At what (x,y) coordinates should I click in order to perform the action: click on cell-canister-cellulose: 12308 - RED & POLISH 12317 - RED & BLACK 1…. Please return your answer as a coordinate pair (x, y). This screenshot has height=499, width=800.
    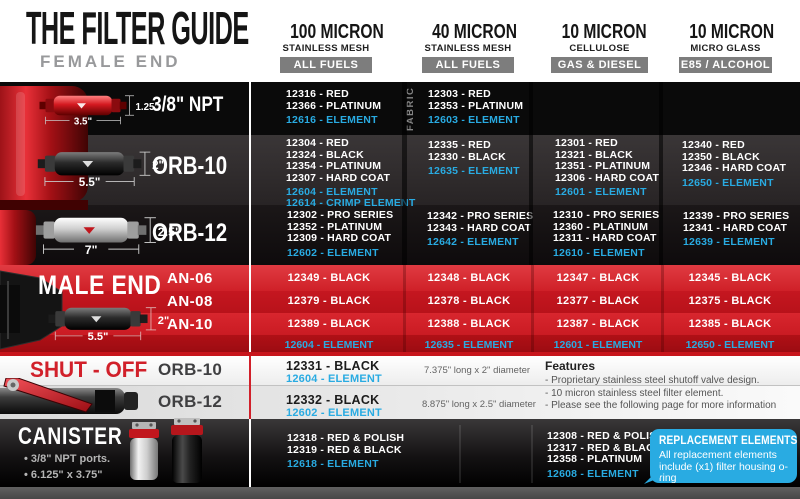
    Looking at the image, I should click on (605, 455).